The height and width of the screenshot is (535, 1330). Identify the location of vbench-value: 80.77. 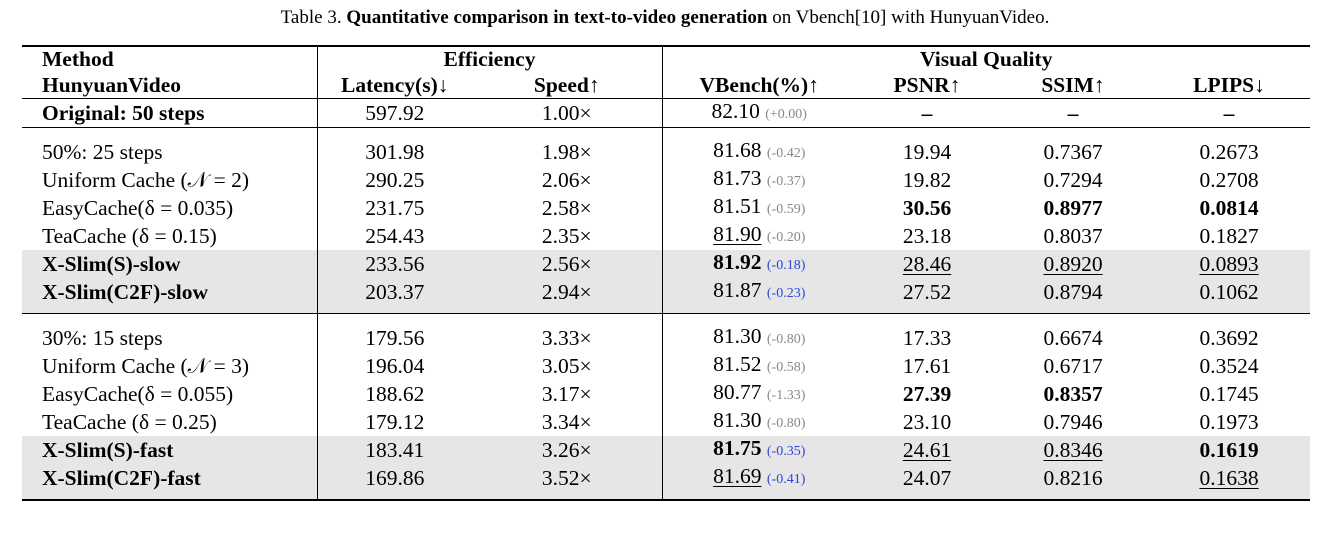
(737, 392).